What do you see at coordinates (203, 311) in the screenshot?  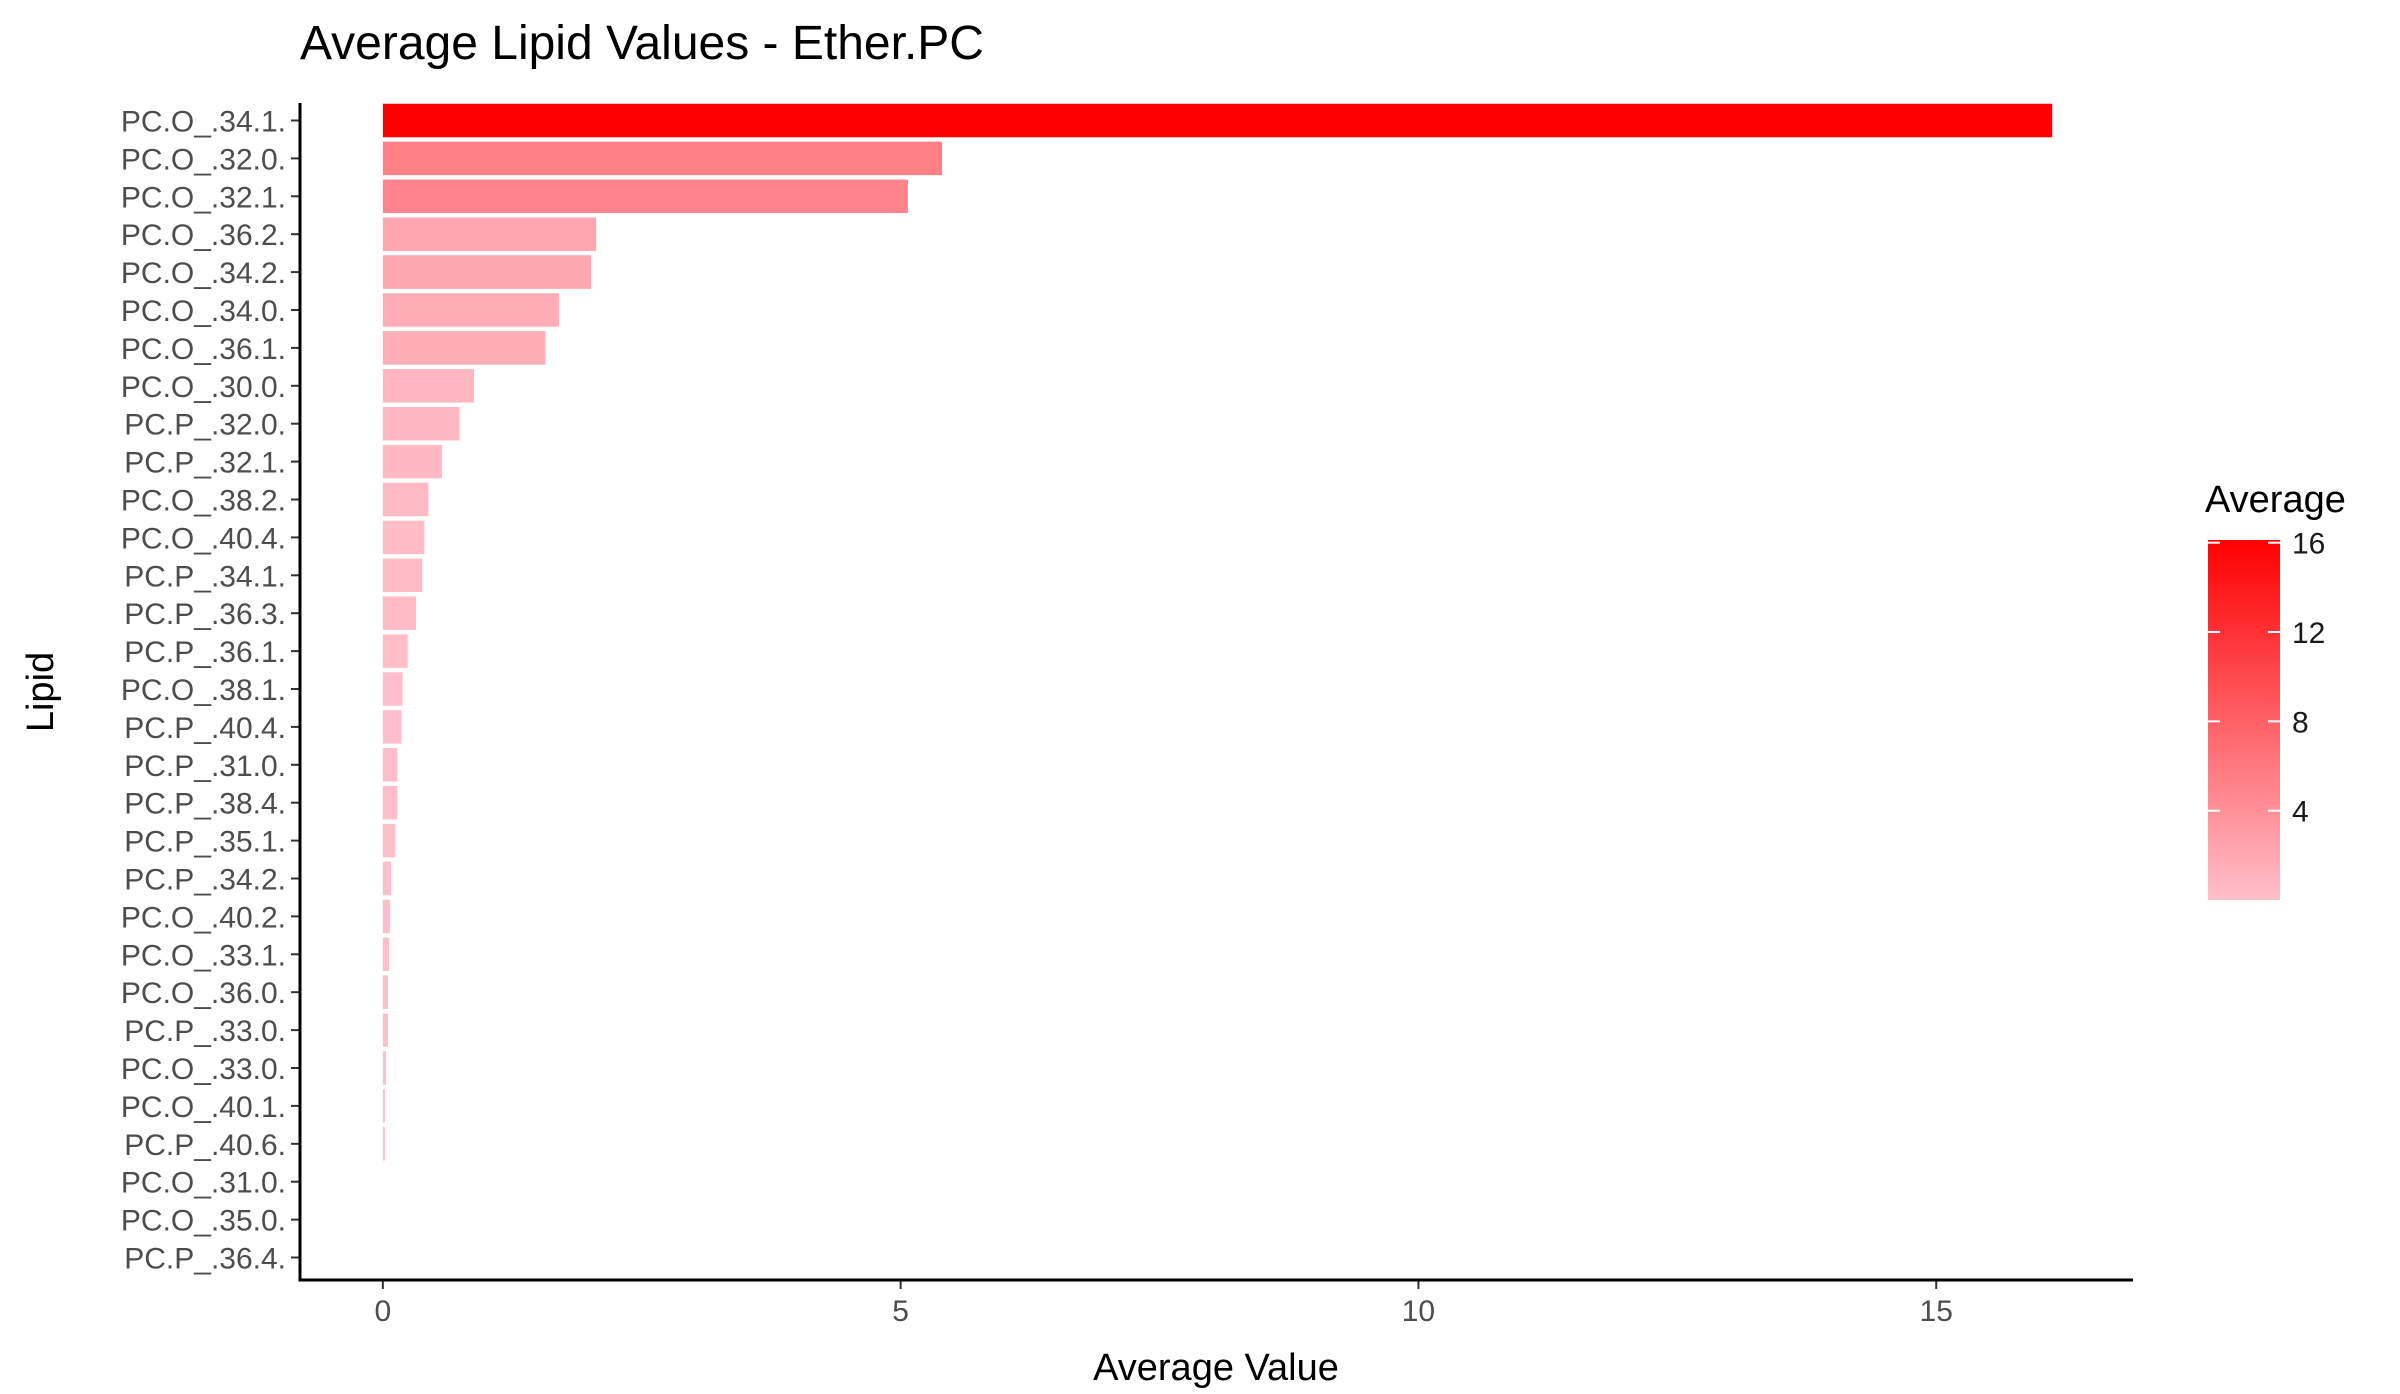 I see `y-tick-label: PC.O_.34.0.` at bounding box center [203, 311].